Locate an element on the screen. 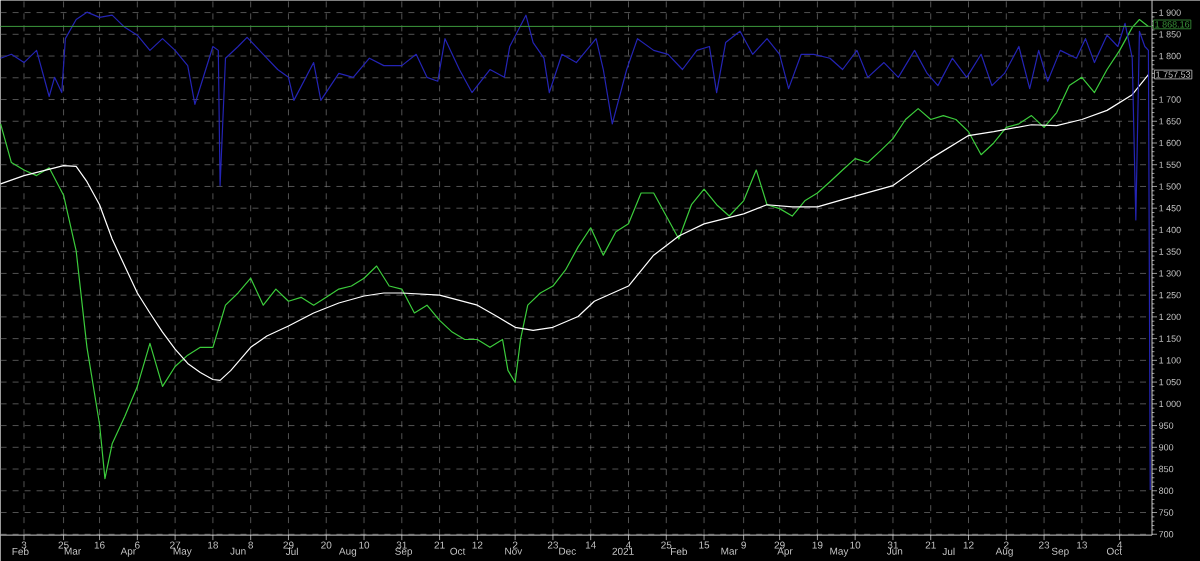 This screenshot has width=1200, height=561. x-tick-label: 13 is located at coordinates (1082, 545).